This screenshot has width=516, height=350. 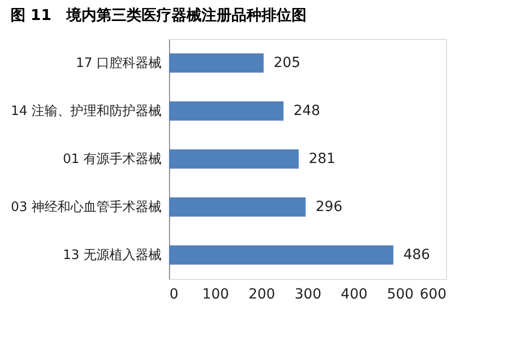 What do you see at coordinates (287, 63) in the screenshot?
I see `data-label: 205` at bounding box center [287, 63].